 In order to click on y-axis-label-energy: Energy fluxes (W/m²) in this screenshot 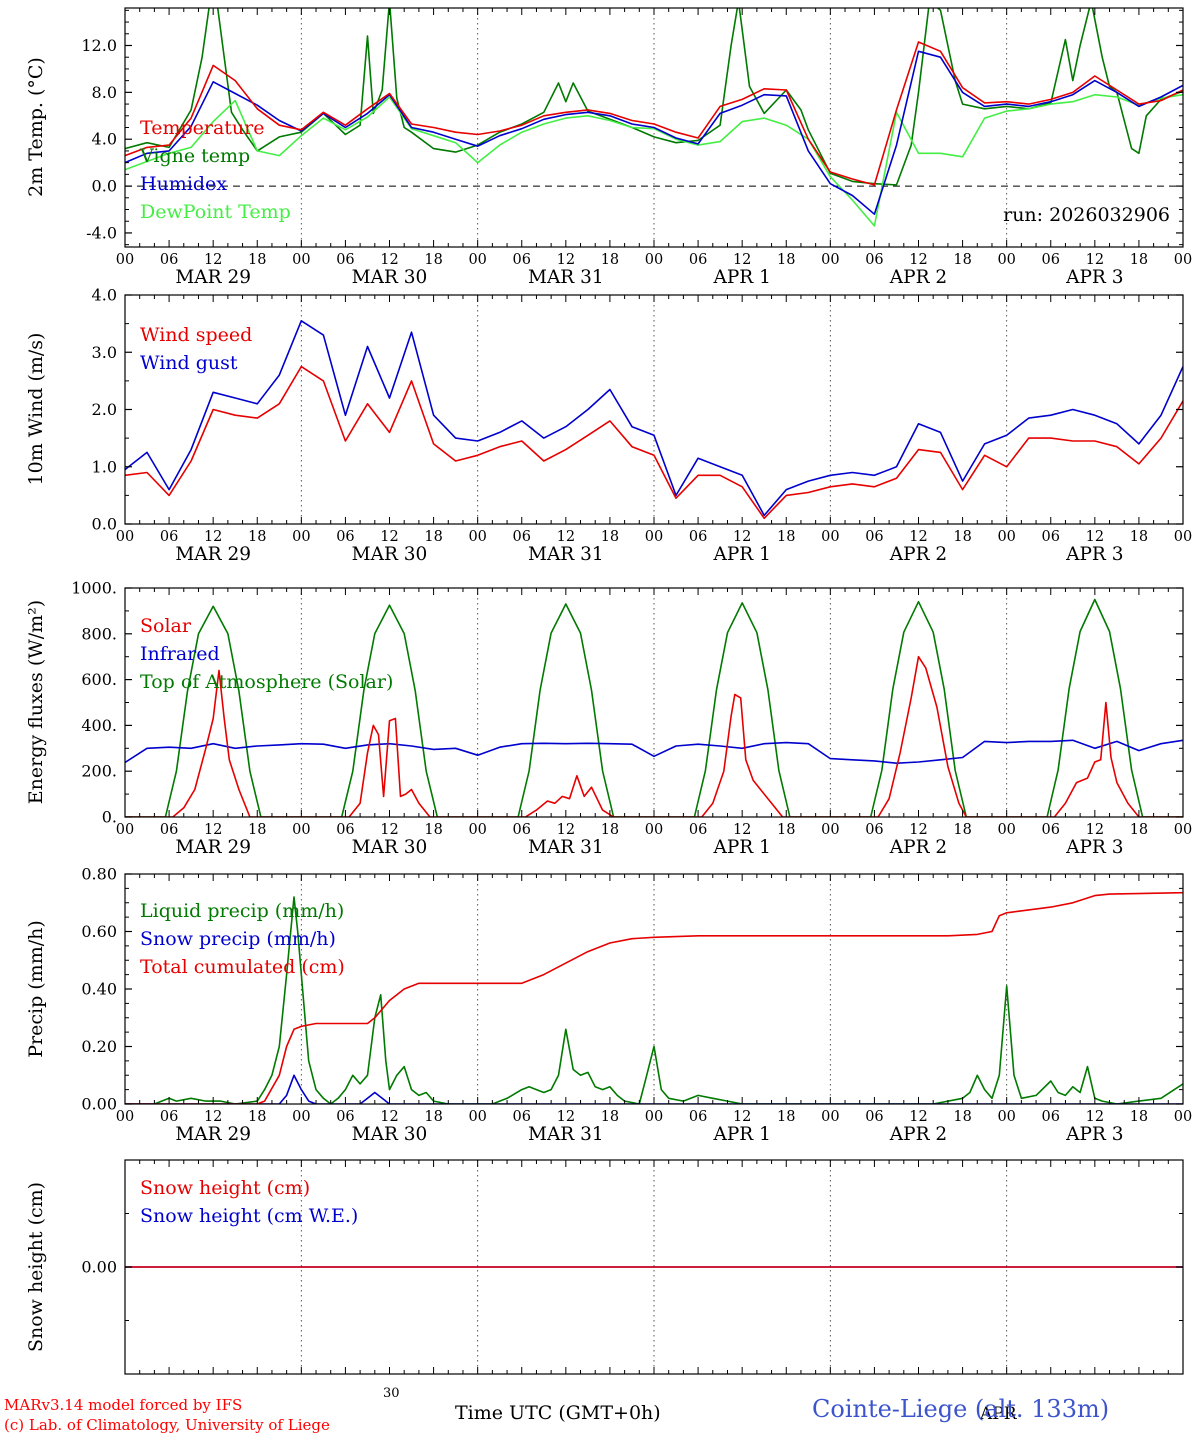, I will do `click(36, 702)`.